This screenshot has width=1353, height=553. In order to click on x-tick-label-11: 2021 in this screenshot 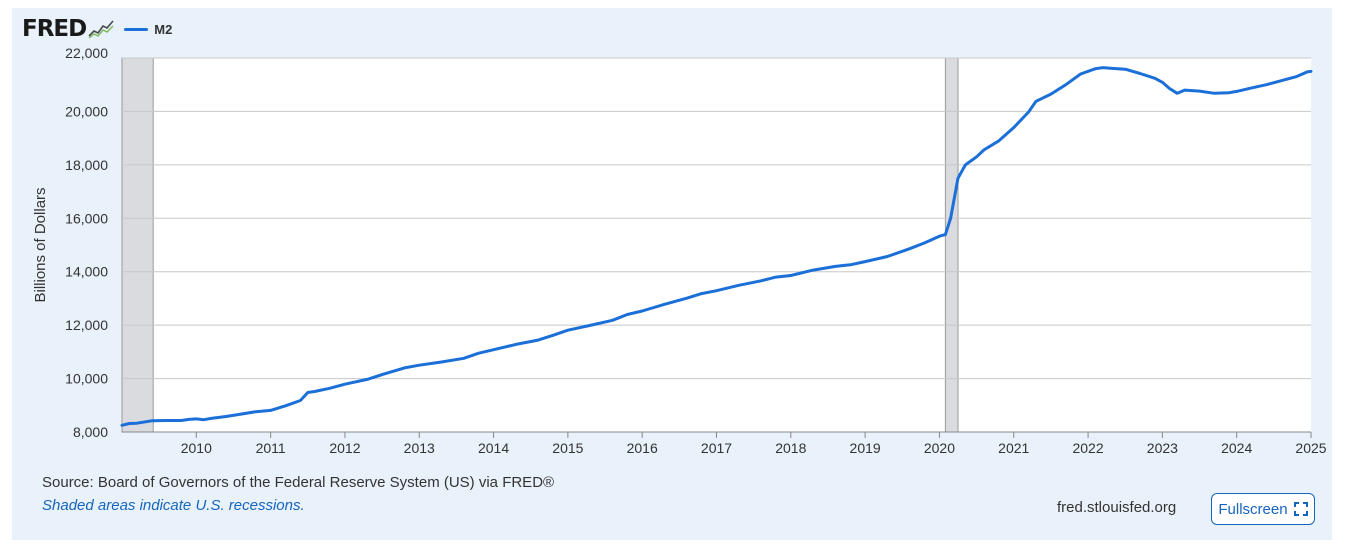, I will do `click(1013, 448)`.